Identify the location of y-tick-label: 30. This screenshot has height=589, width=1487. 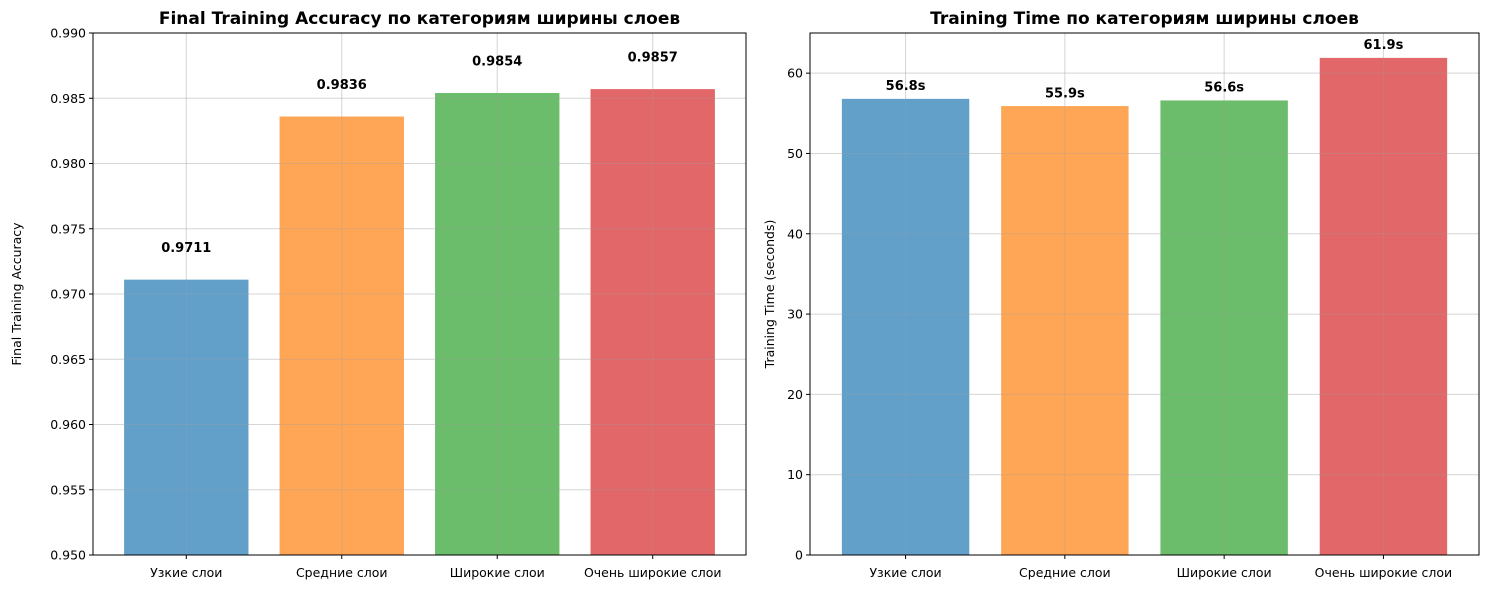
(795, 314).